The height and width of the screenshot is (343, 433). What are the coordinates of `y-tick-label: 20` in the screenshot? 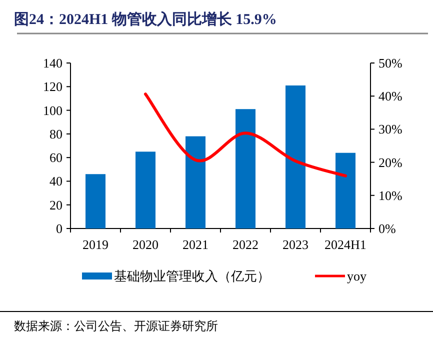 It's located at (56, 204).